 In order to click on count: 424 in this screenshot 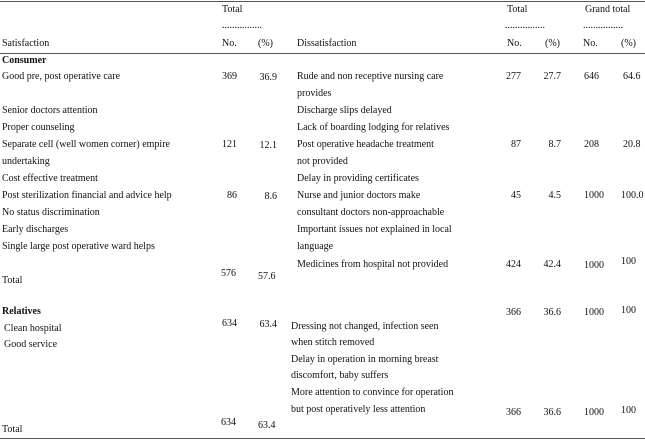, I will do `click(513, 264)`.